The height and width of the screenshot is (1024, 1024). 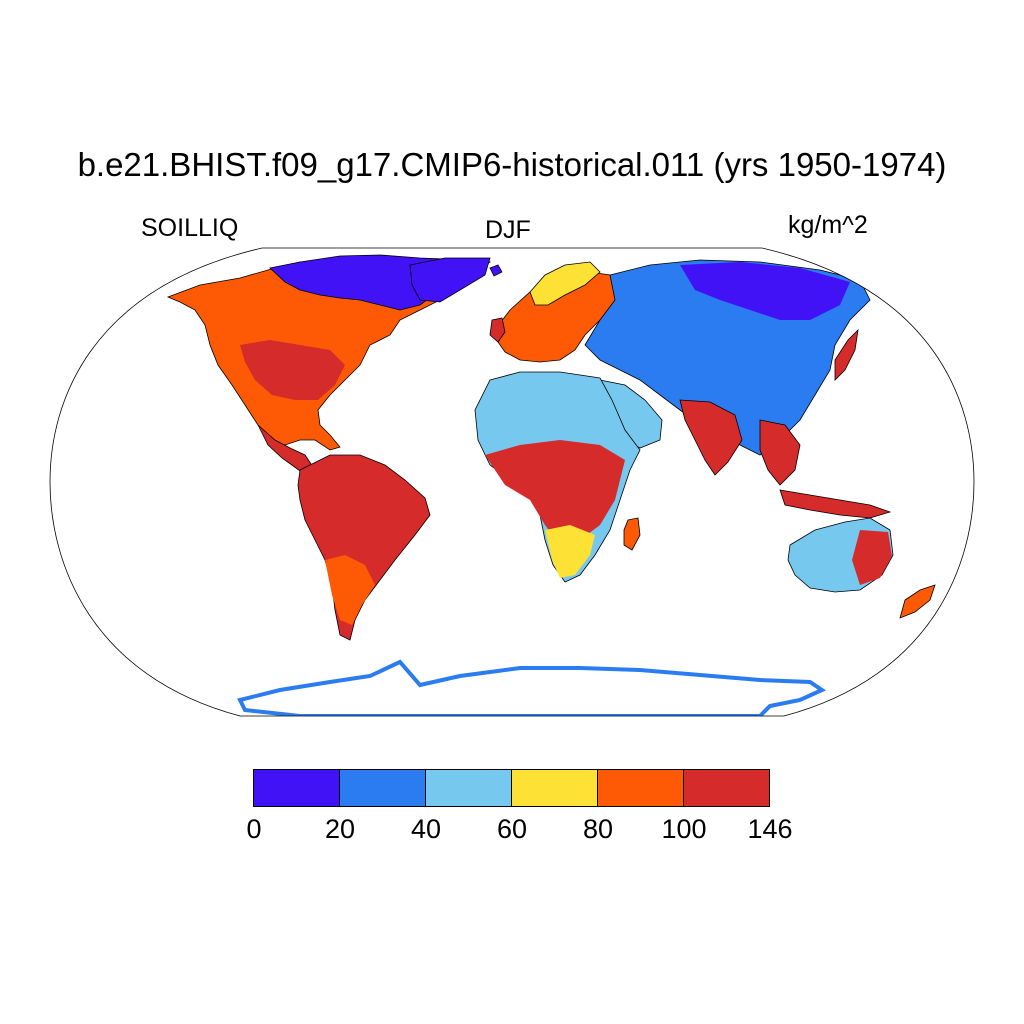 What do you see at coordinates (872, 557) in the screenshot?
I see `land-australia-east` at bounding box center [872, 557].